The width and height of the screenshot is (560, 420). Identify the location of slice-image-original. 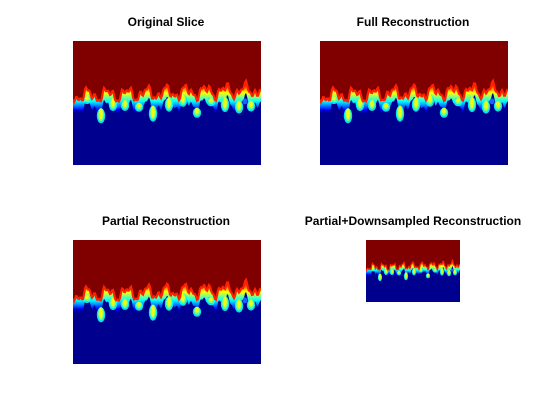
(167, 103).